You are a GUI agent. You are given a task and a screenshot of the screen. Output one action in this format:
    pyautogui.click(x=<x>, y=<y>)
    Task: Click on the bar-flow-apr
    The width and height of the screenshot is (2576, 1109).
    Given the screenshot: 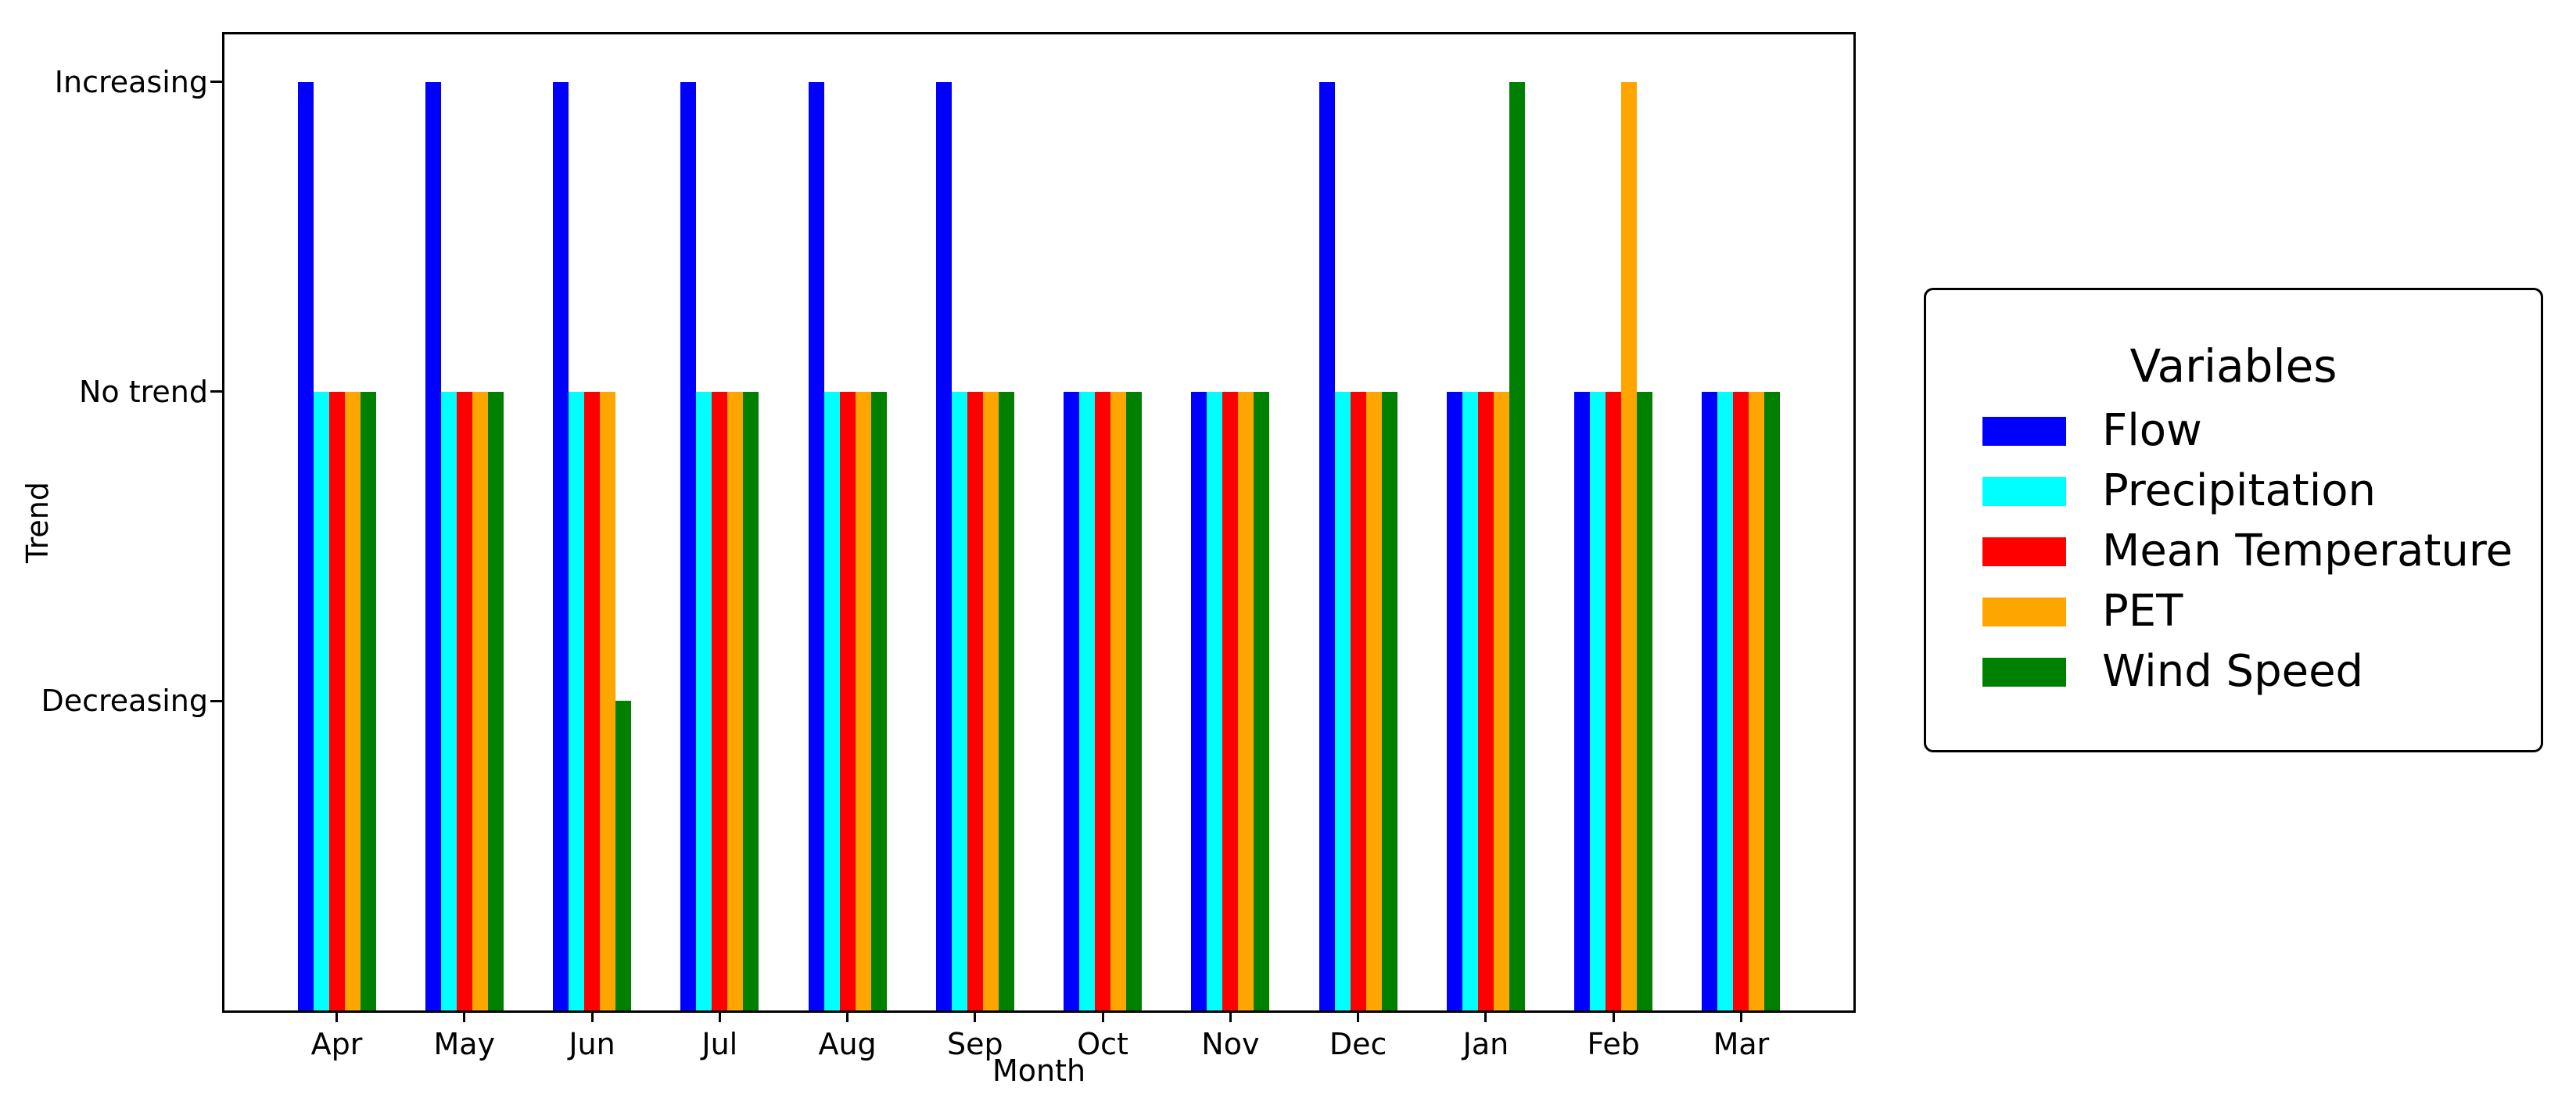 What is the action you would take?
    pyautogui.click(x=305, y=546)
    